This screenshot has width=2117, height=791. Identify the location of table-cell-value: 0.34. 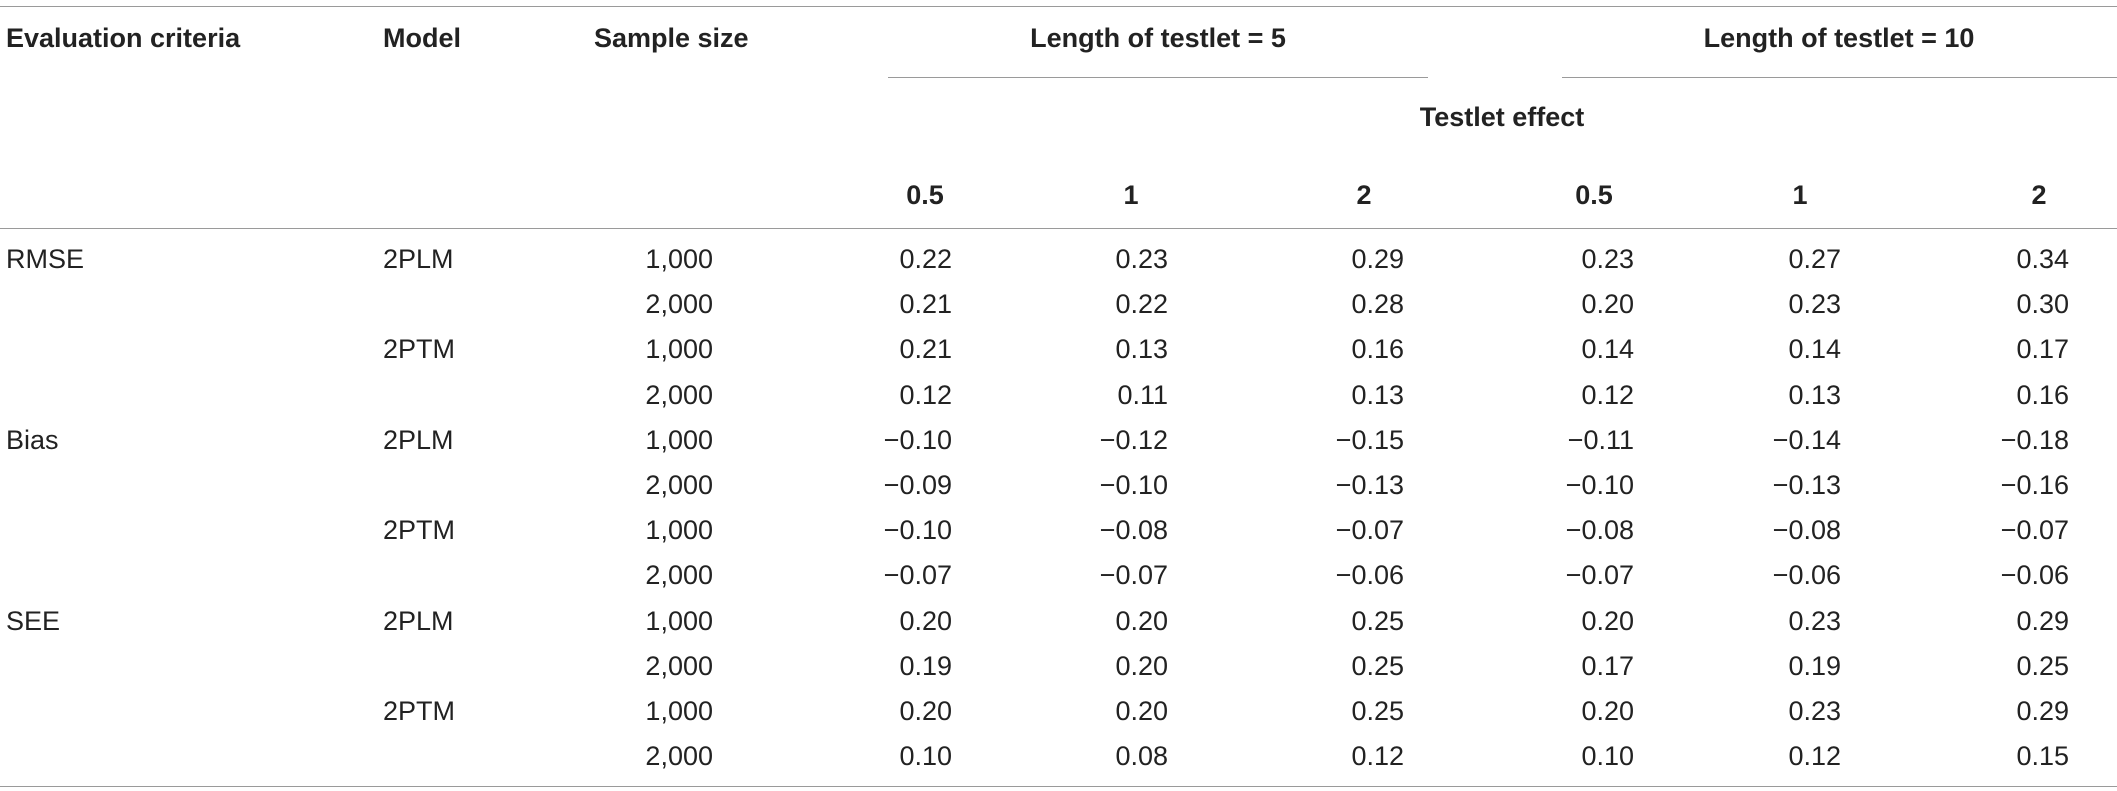
(2042, 259).